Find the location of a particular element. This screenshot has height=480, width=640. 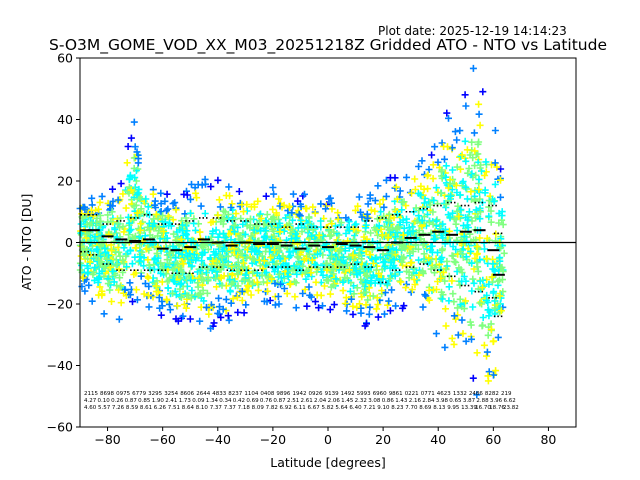

stats-cell: 0.34 is located at coordinates (225, 401).